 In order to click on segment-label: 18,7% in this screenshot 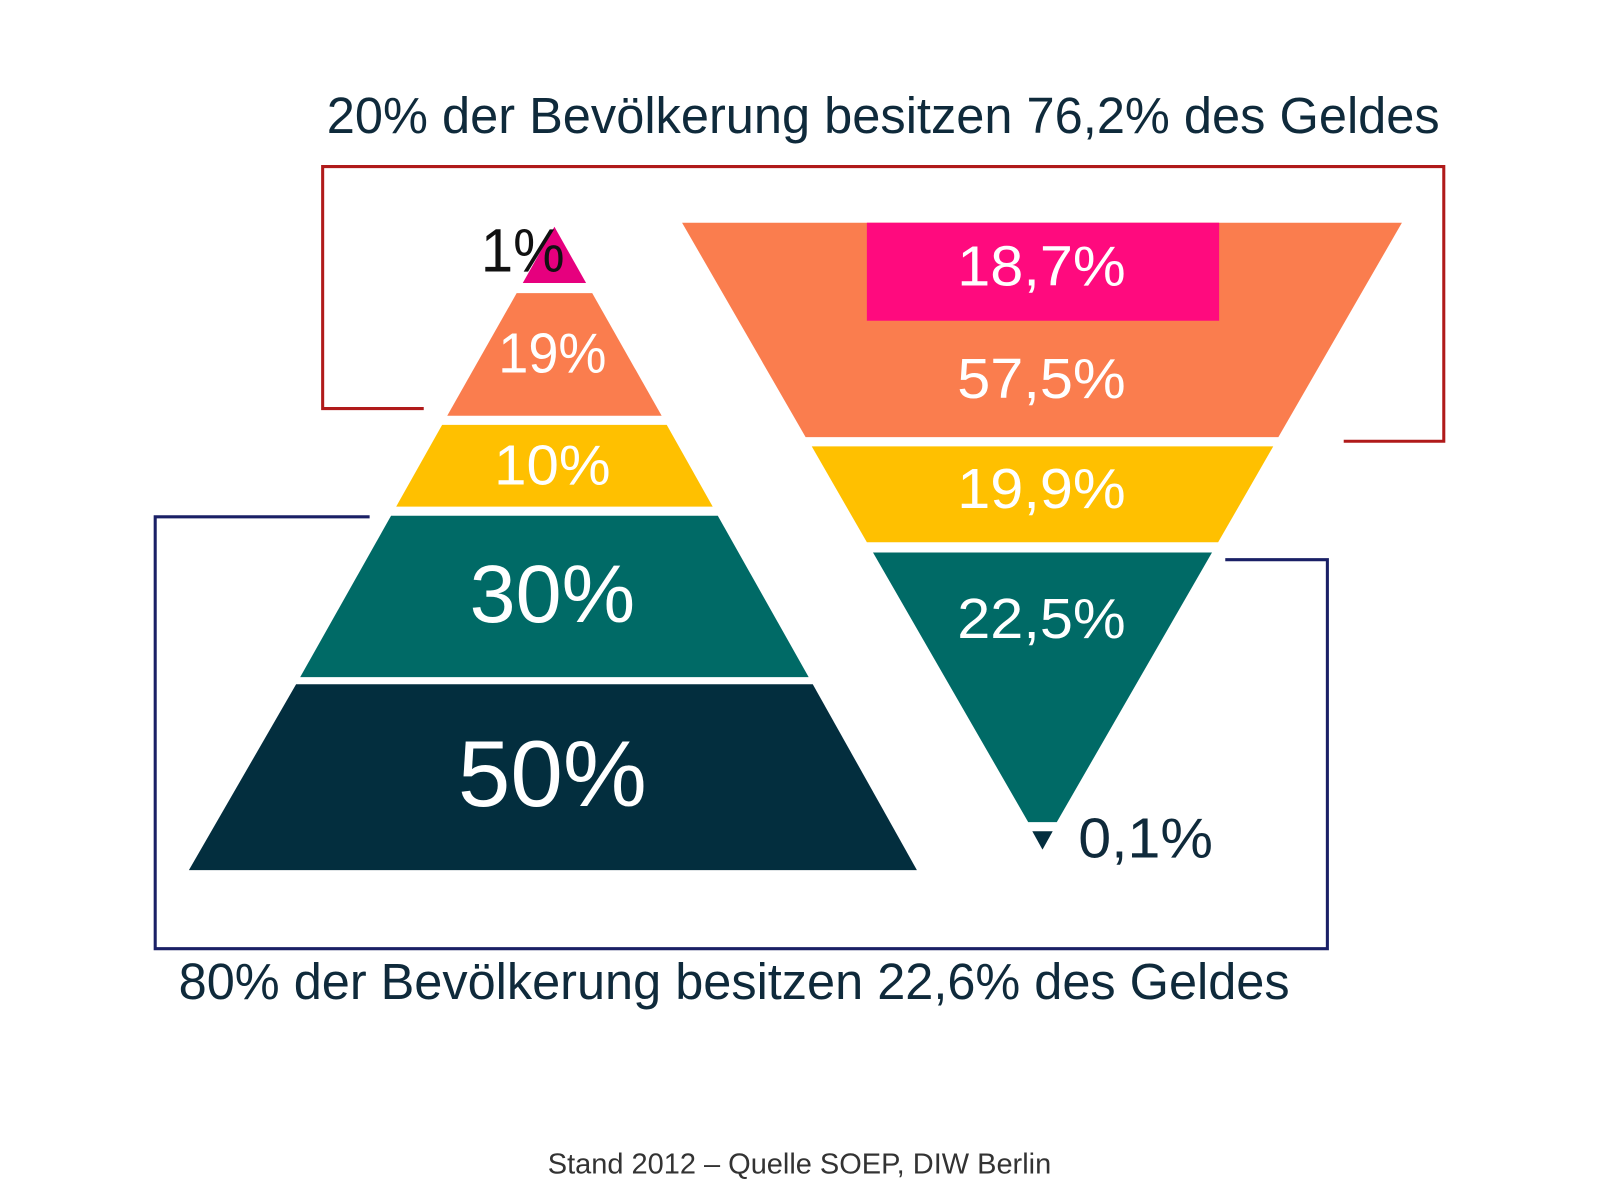, I will do `click(1041, 266)`.